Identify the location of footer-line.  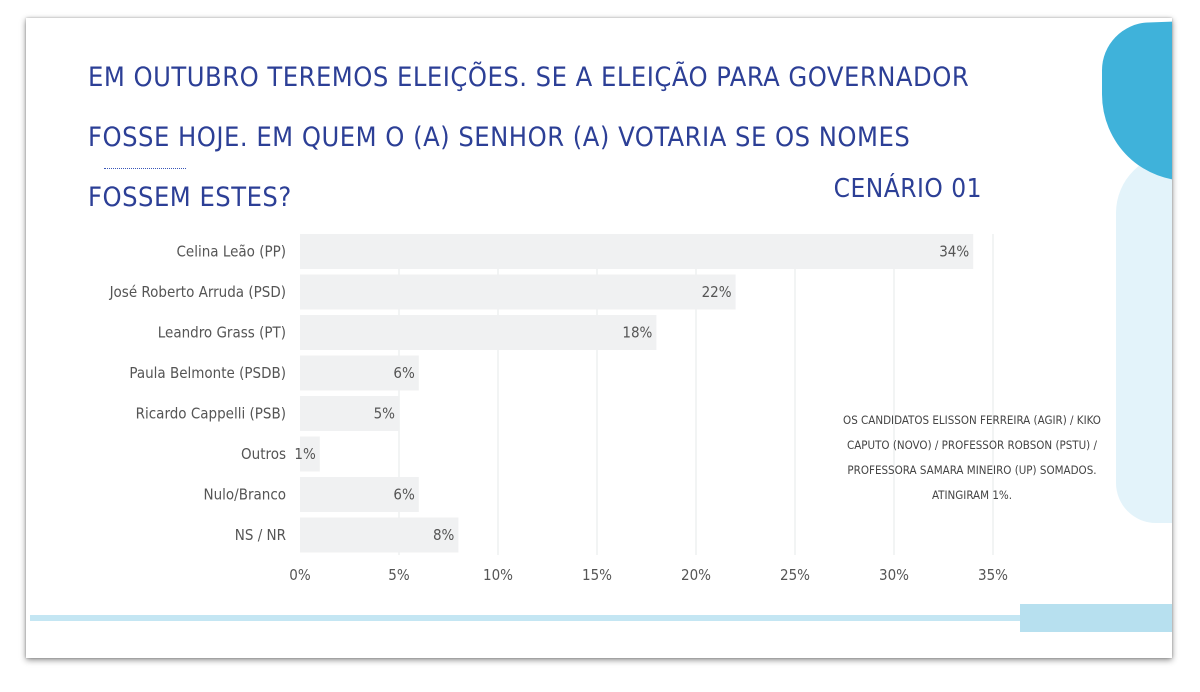
(572, 618).